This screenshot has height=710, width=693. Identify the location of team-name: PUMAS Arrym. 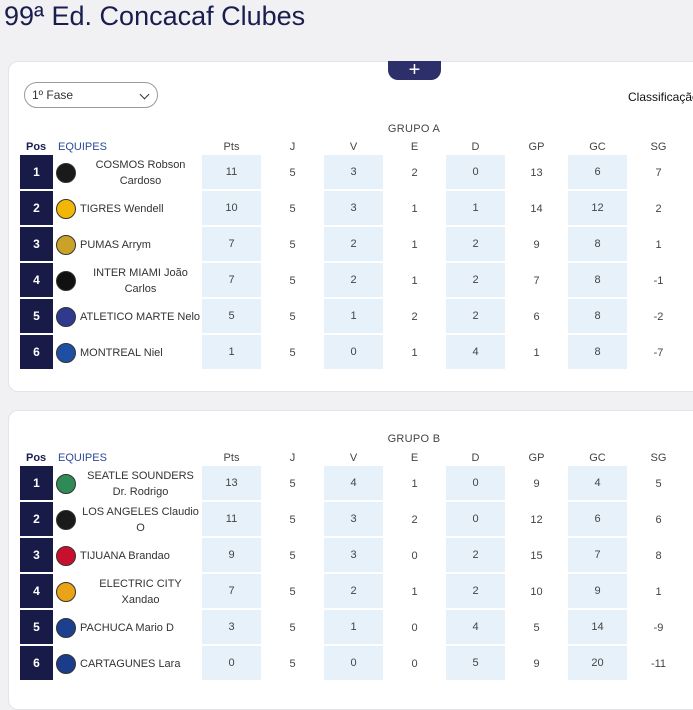
(115, 245).